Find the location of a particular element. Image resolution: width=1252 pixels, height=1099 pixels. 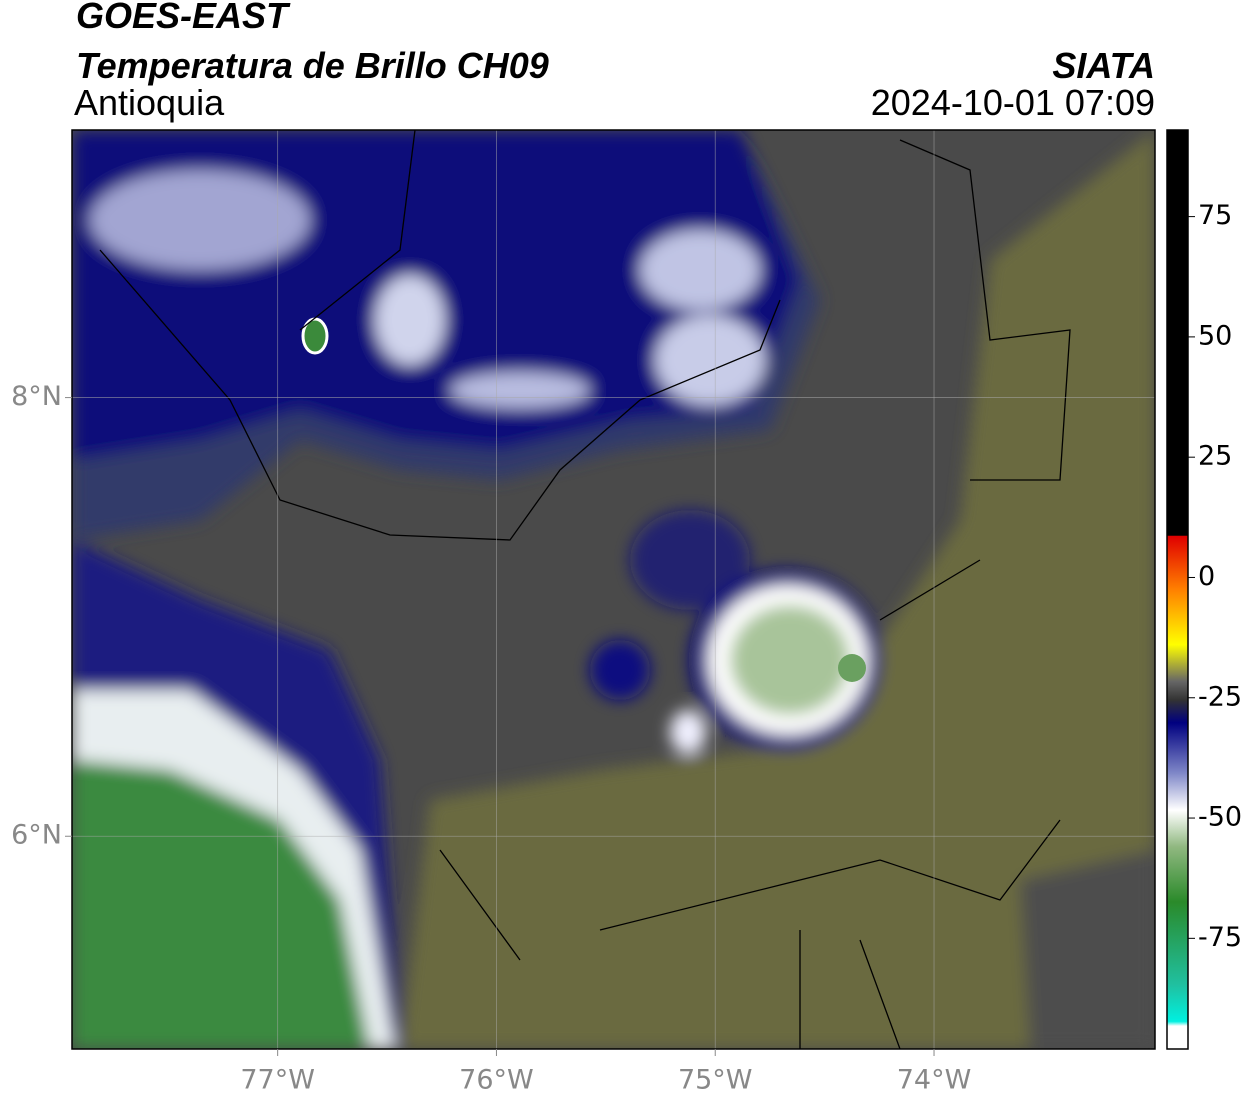

x-tick-label: 75°W is located at coordinates (715, 1080).